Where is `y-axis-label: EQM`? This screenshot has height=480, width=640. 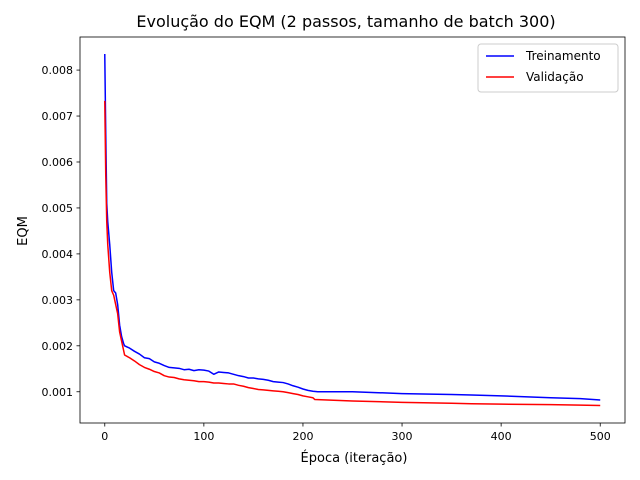 y-axis-label: EQM is located at coordinates (23, 231).